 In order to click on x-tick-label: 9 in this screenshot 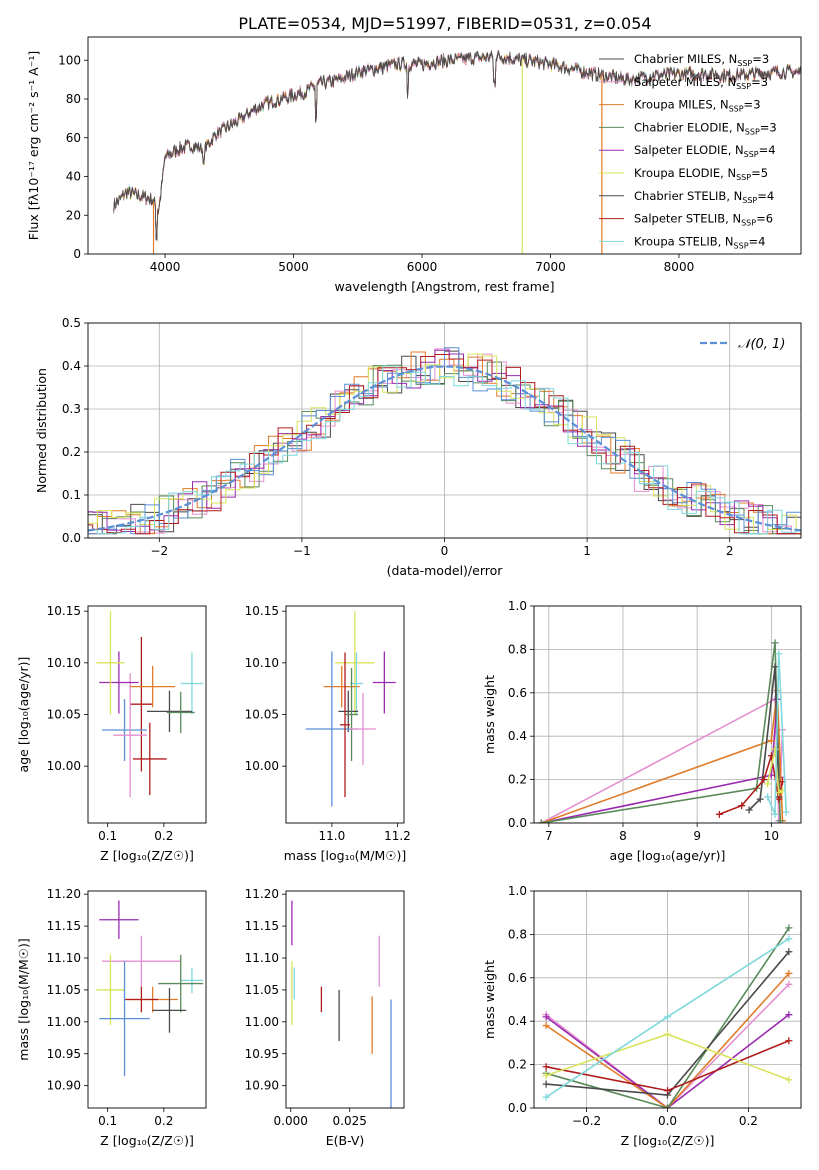, I will do `click(697, 836)`.